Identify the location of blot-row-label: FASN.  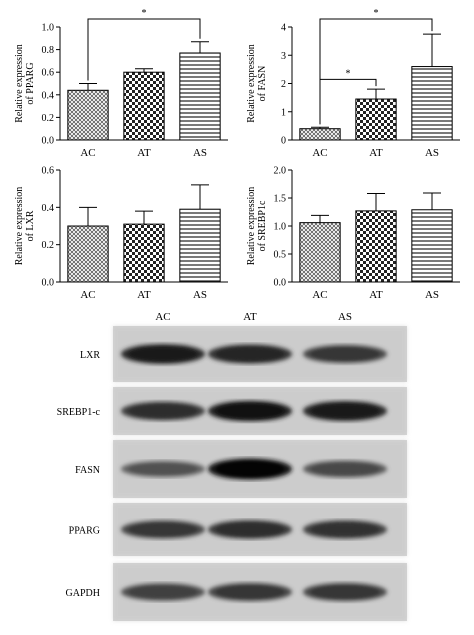
(87, 470).